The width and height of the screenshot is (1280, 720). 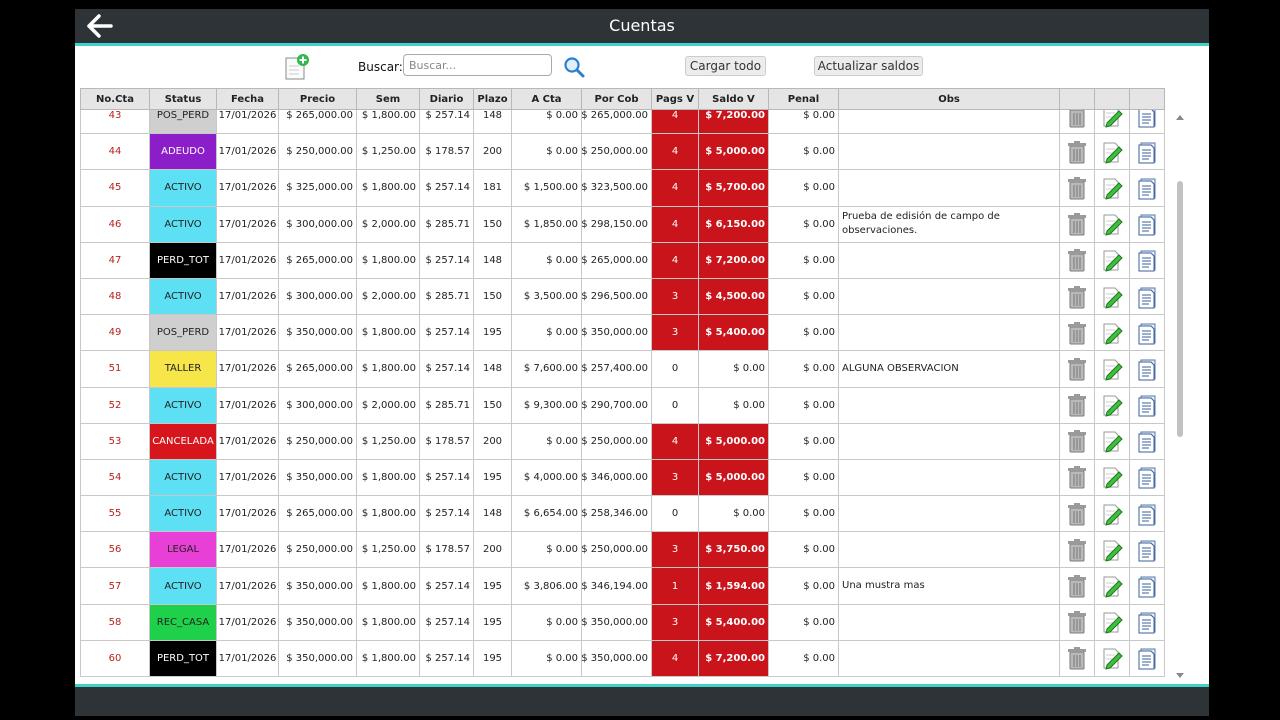 What do you see at coordinates (1077, 99) in the screenshot?
I see `header-delete` at bounding box center [1077, 99].